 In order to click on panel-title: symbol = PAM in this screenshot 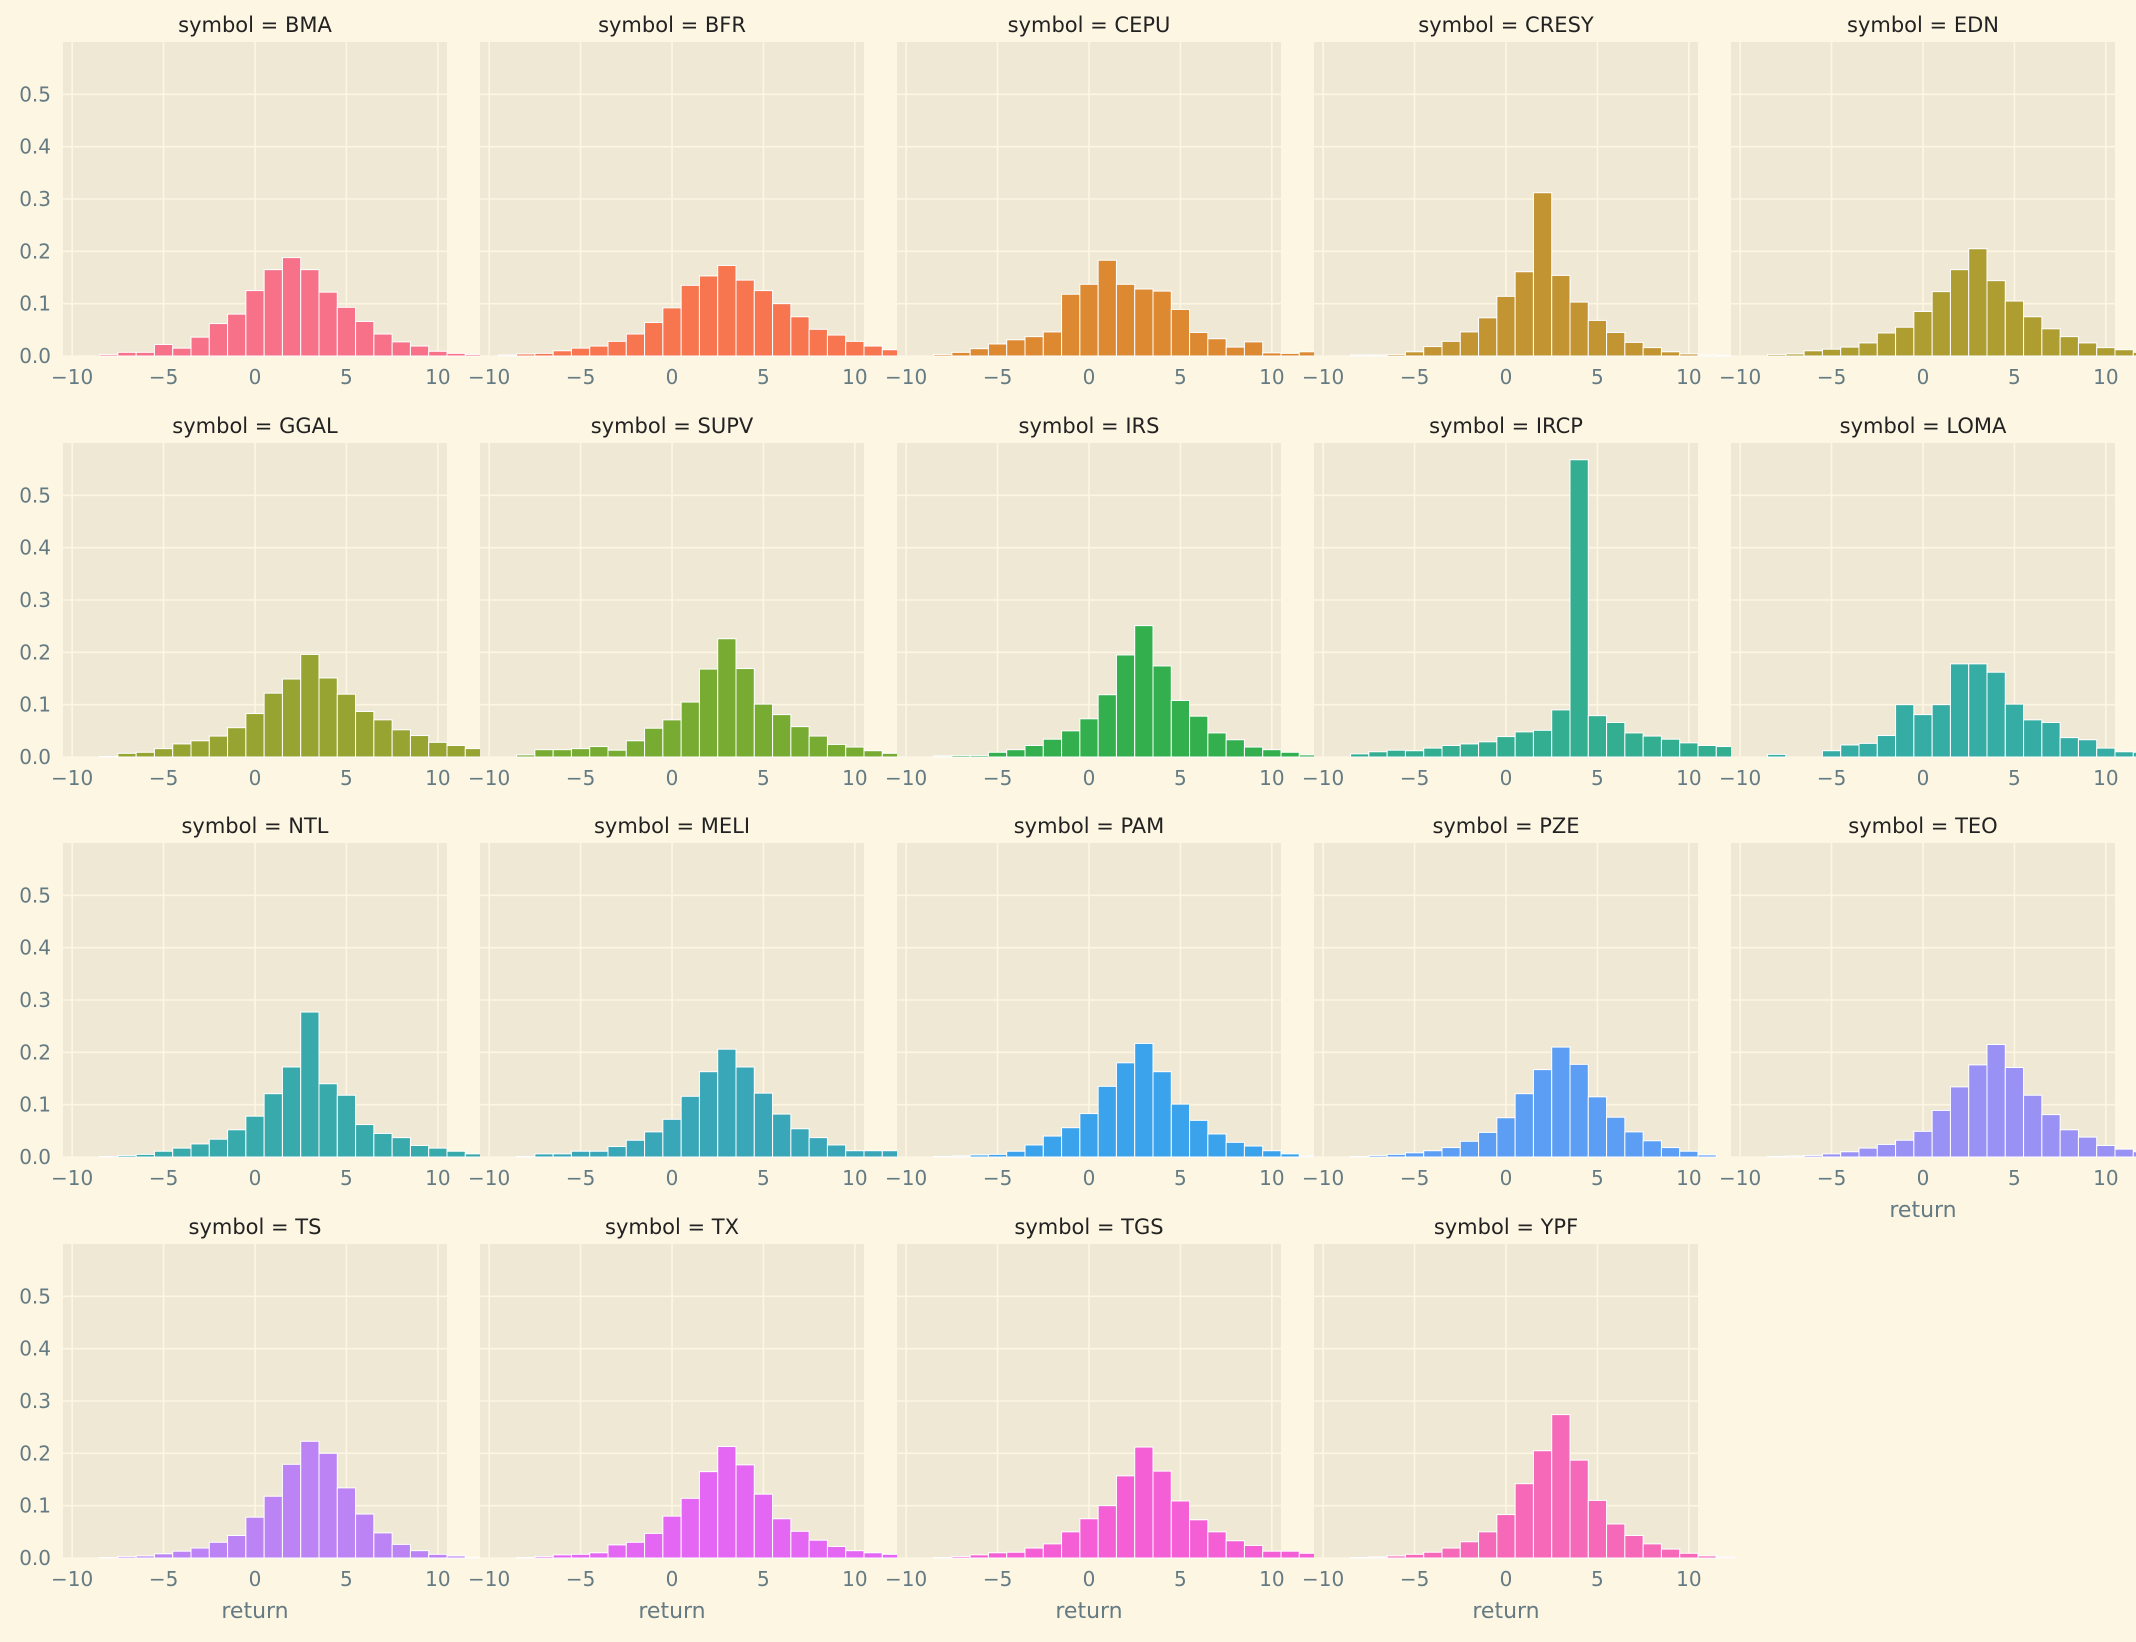, I will do `click(1089, 826)`.